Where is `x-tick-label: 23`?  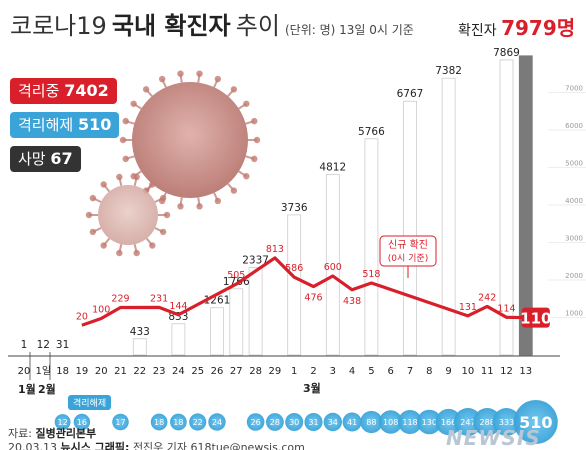
x-tick-label: 23 is located at coordinates (159, 371).